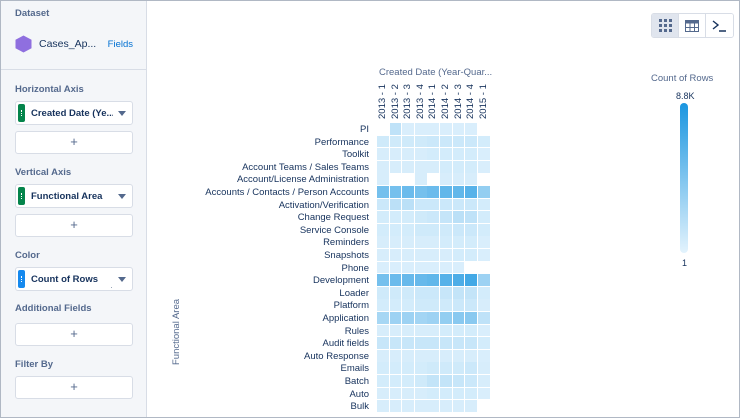 The image size is (740, 418). Describe the element at coordinates (74, 334) in the screenshot. I see `add-additional-field-button: +` at that location.